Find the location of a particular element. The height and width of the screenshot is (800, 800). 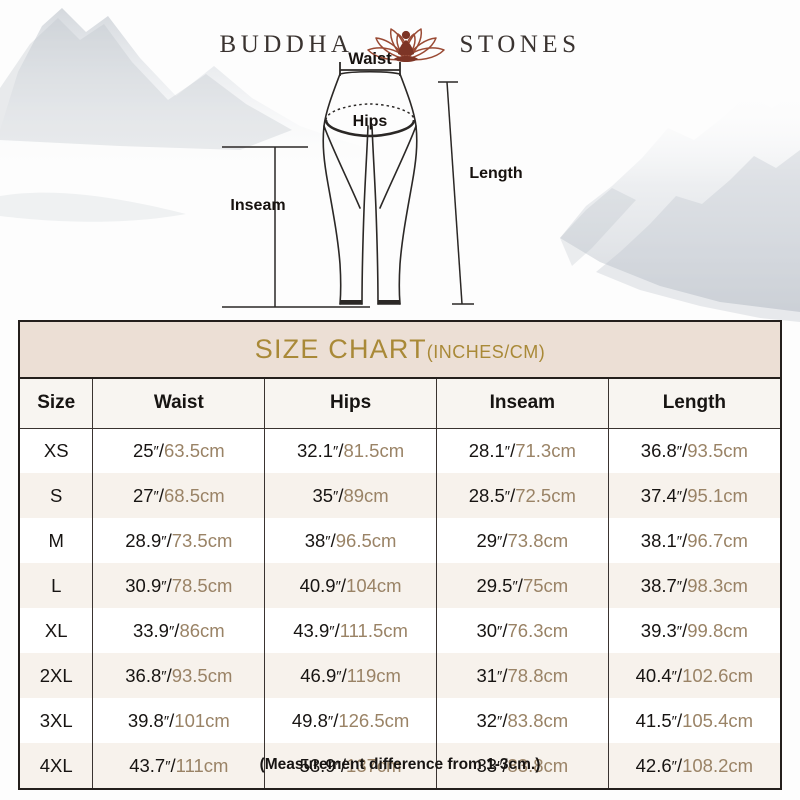

value-inches: 33 is located at coordinates (487, 765).